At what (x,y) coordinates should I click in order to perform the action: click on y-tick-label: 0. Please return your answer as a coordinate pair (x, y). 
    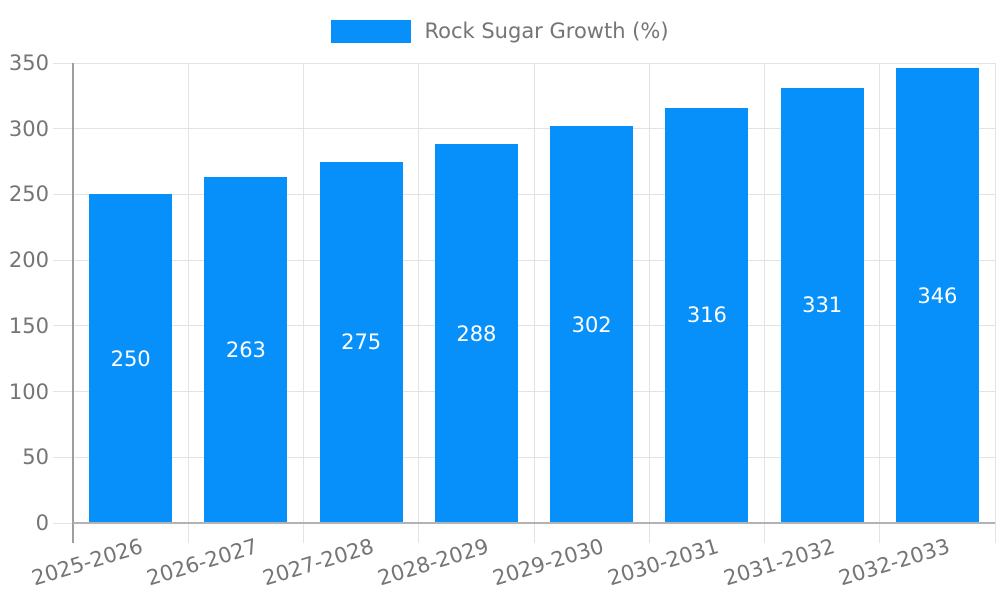
    Looking at the image, I should click on (42, 523).